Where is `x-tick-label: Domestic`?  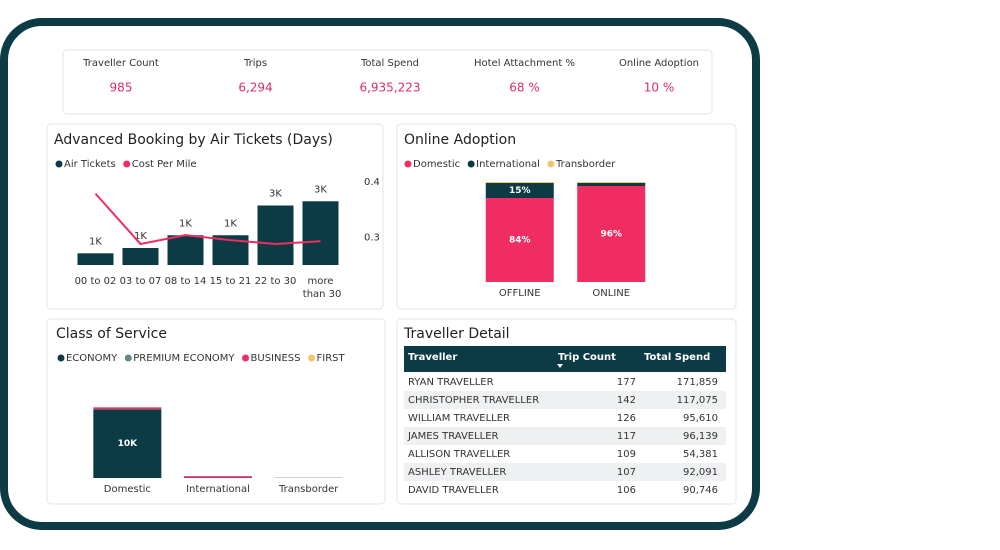 x-tick-label: Domestic is located at coordinates (127, 489).